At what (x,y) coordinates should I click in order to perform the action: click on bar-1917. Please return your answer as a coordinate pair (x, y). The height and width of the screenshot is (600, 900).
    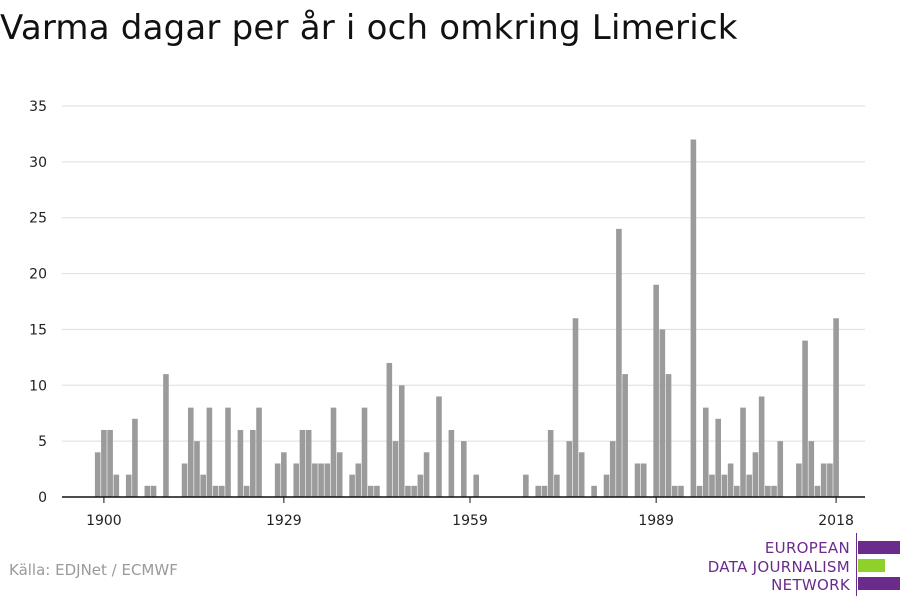
    Looking at the image, I should click on (209, 452).